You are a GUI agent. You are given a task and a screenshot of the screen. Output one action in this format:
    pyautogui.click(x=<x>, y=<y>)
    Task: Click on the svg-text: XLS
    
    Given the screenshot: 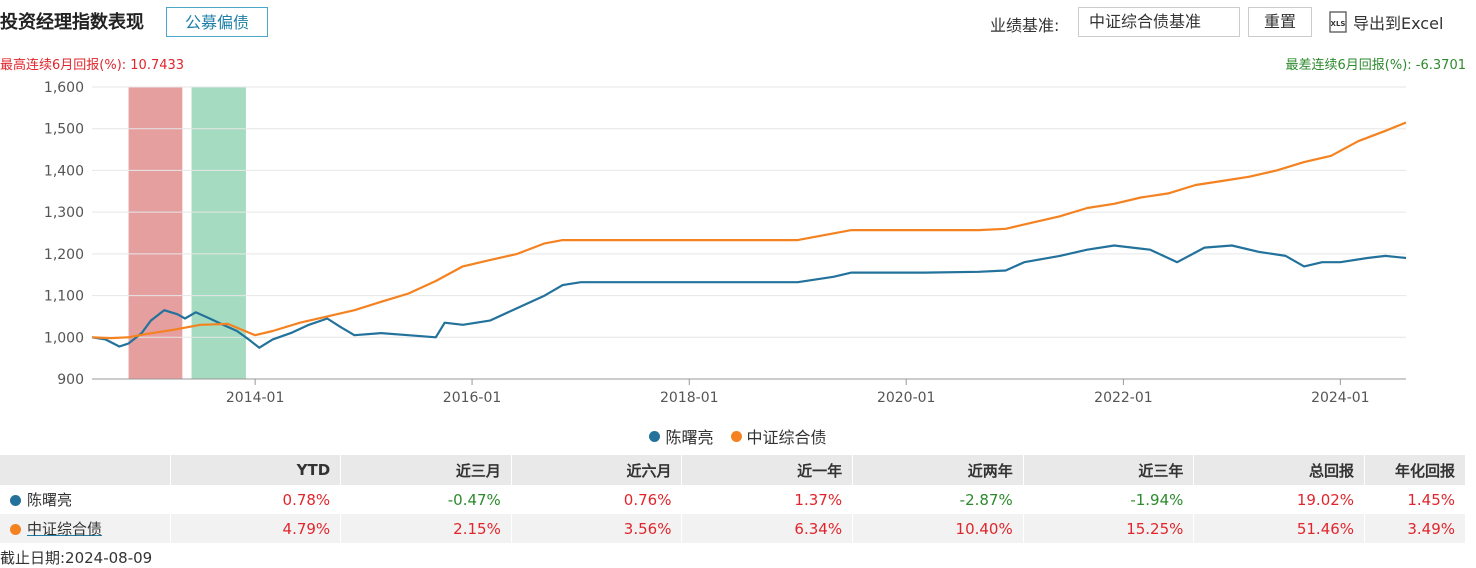 What is the action you would take?
    pyautogui.click(x=1338, y=24)
    